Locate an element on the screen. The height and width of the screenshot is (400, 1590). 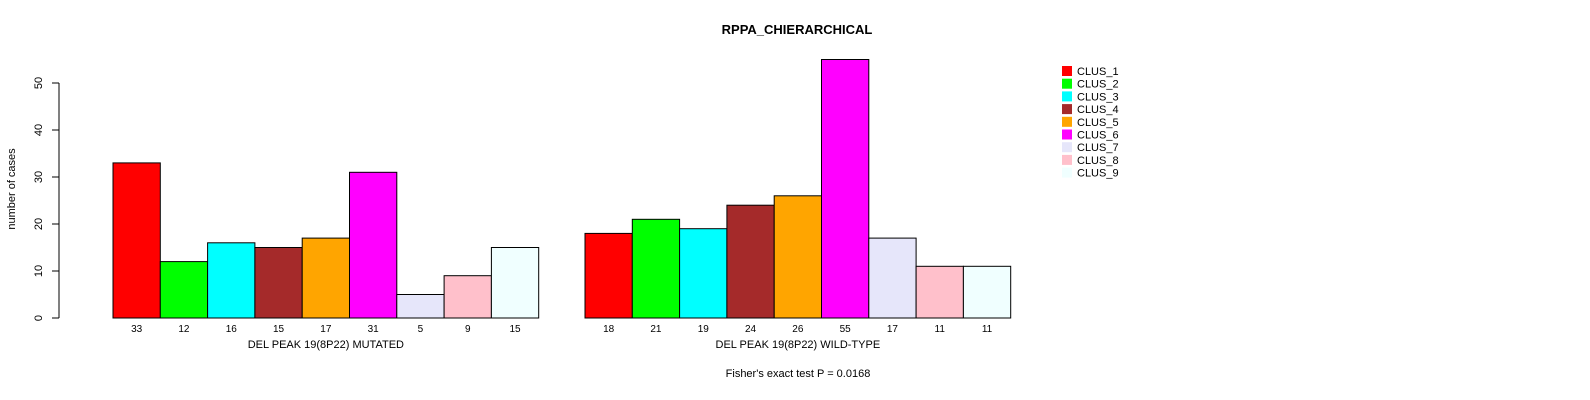
legend-label: CLUS_1 is located at coordinates (1098, 72).